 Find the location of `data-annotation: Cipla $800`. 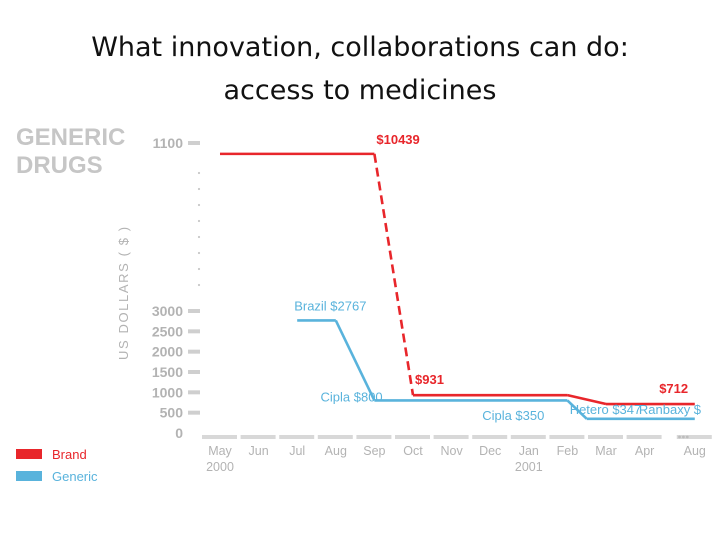

data-annotation: Cipla $800 is located at coordinates (352, 396).